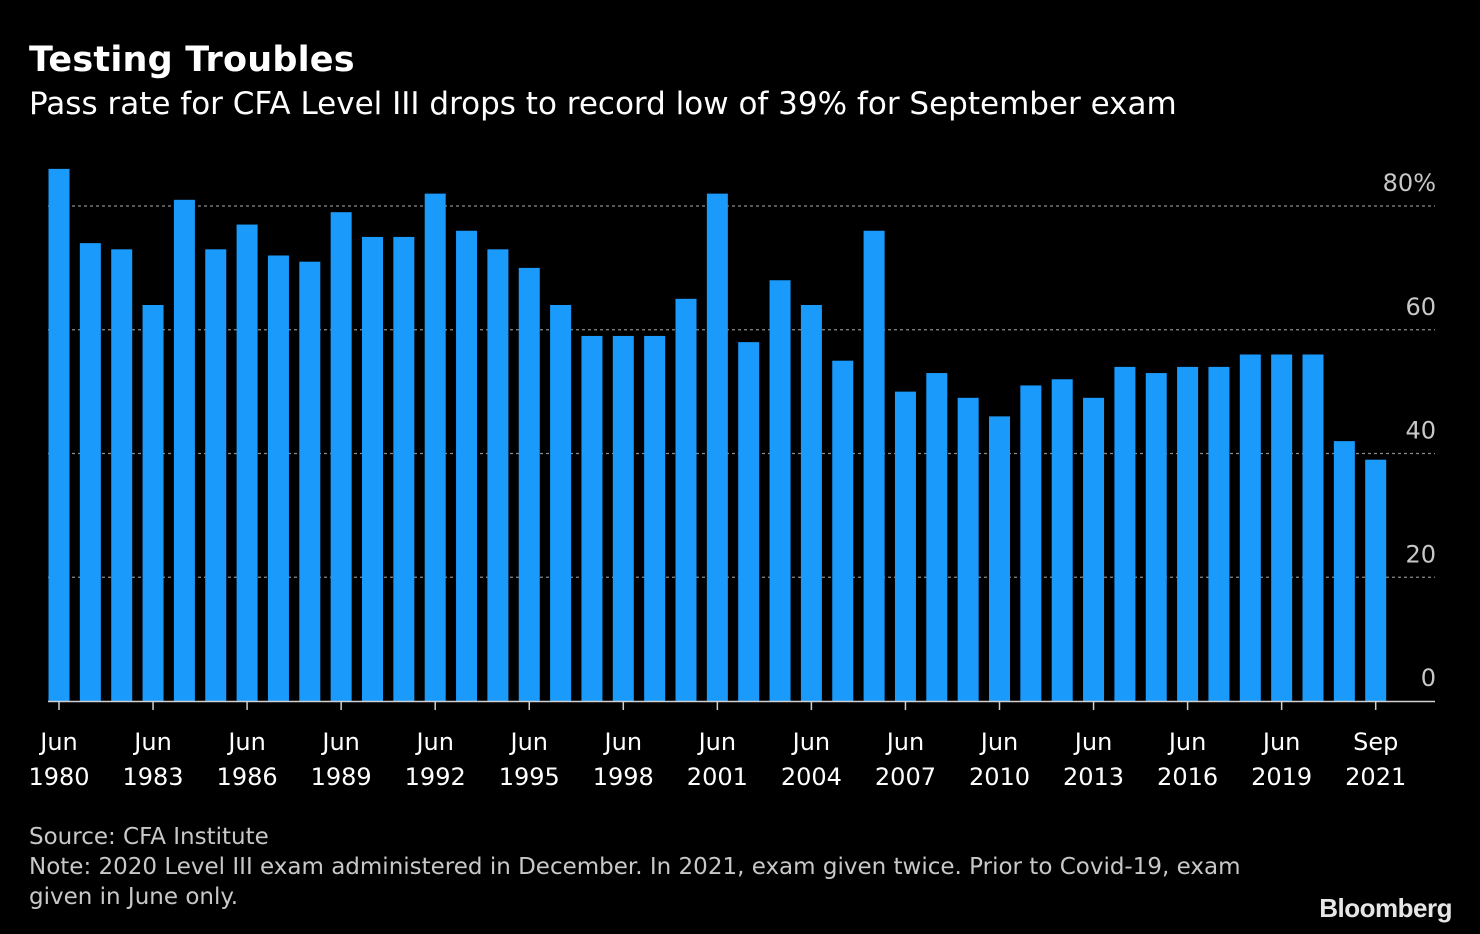  I want to click on chart-title: Testing Troubles, so click(192, 60).